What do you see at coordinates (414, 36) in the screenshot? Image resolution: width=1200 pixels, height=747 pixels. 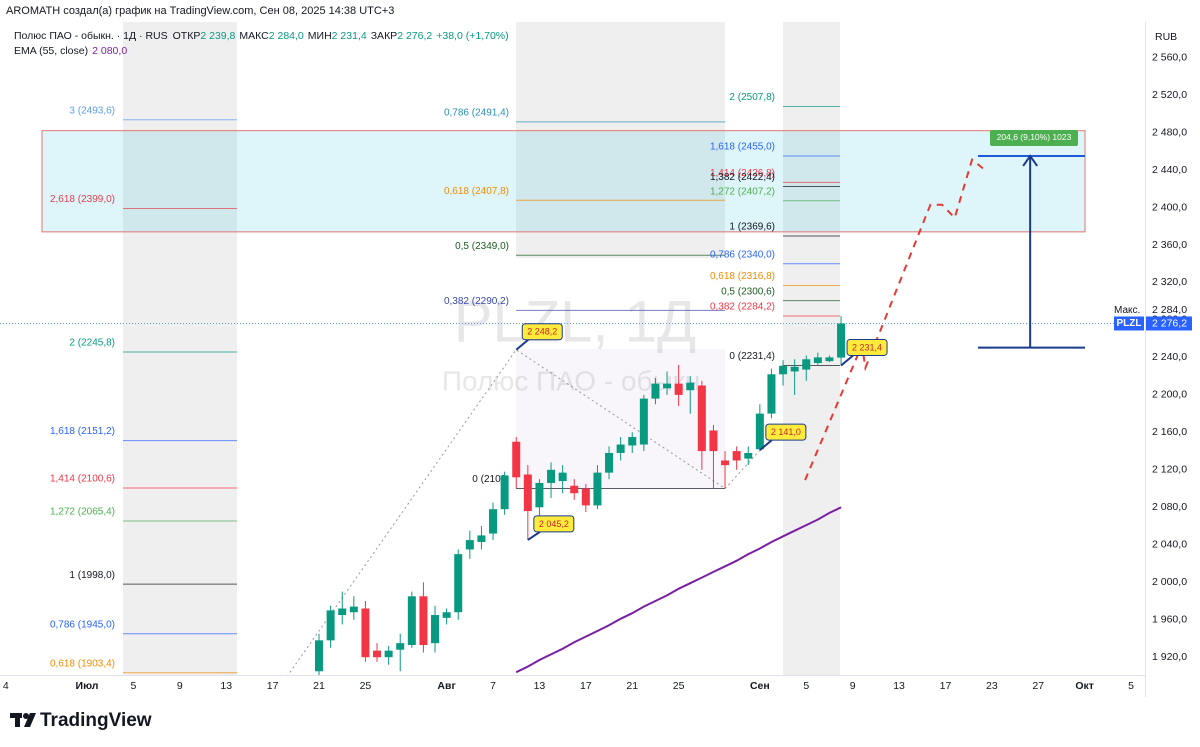 I see `ohlc-value: 2 276,2` at bounding box center [414, 36].